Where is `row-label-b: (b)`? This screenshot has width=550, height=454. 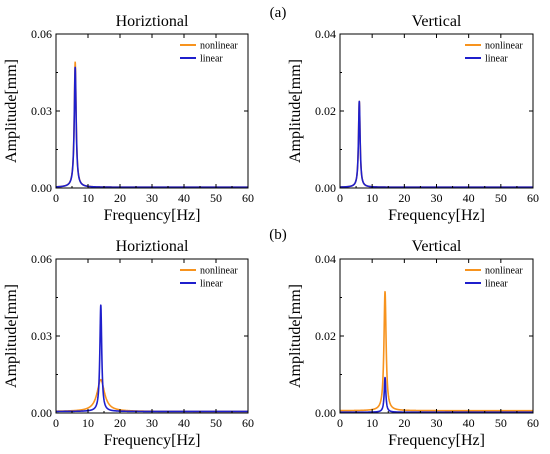
row-label-b: (b) is located at coordinates (278, 235).